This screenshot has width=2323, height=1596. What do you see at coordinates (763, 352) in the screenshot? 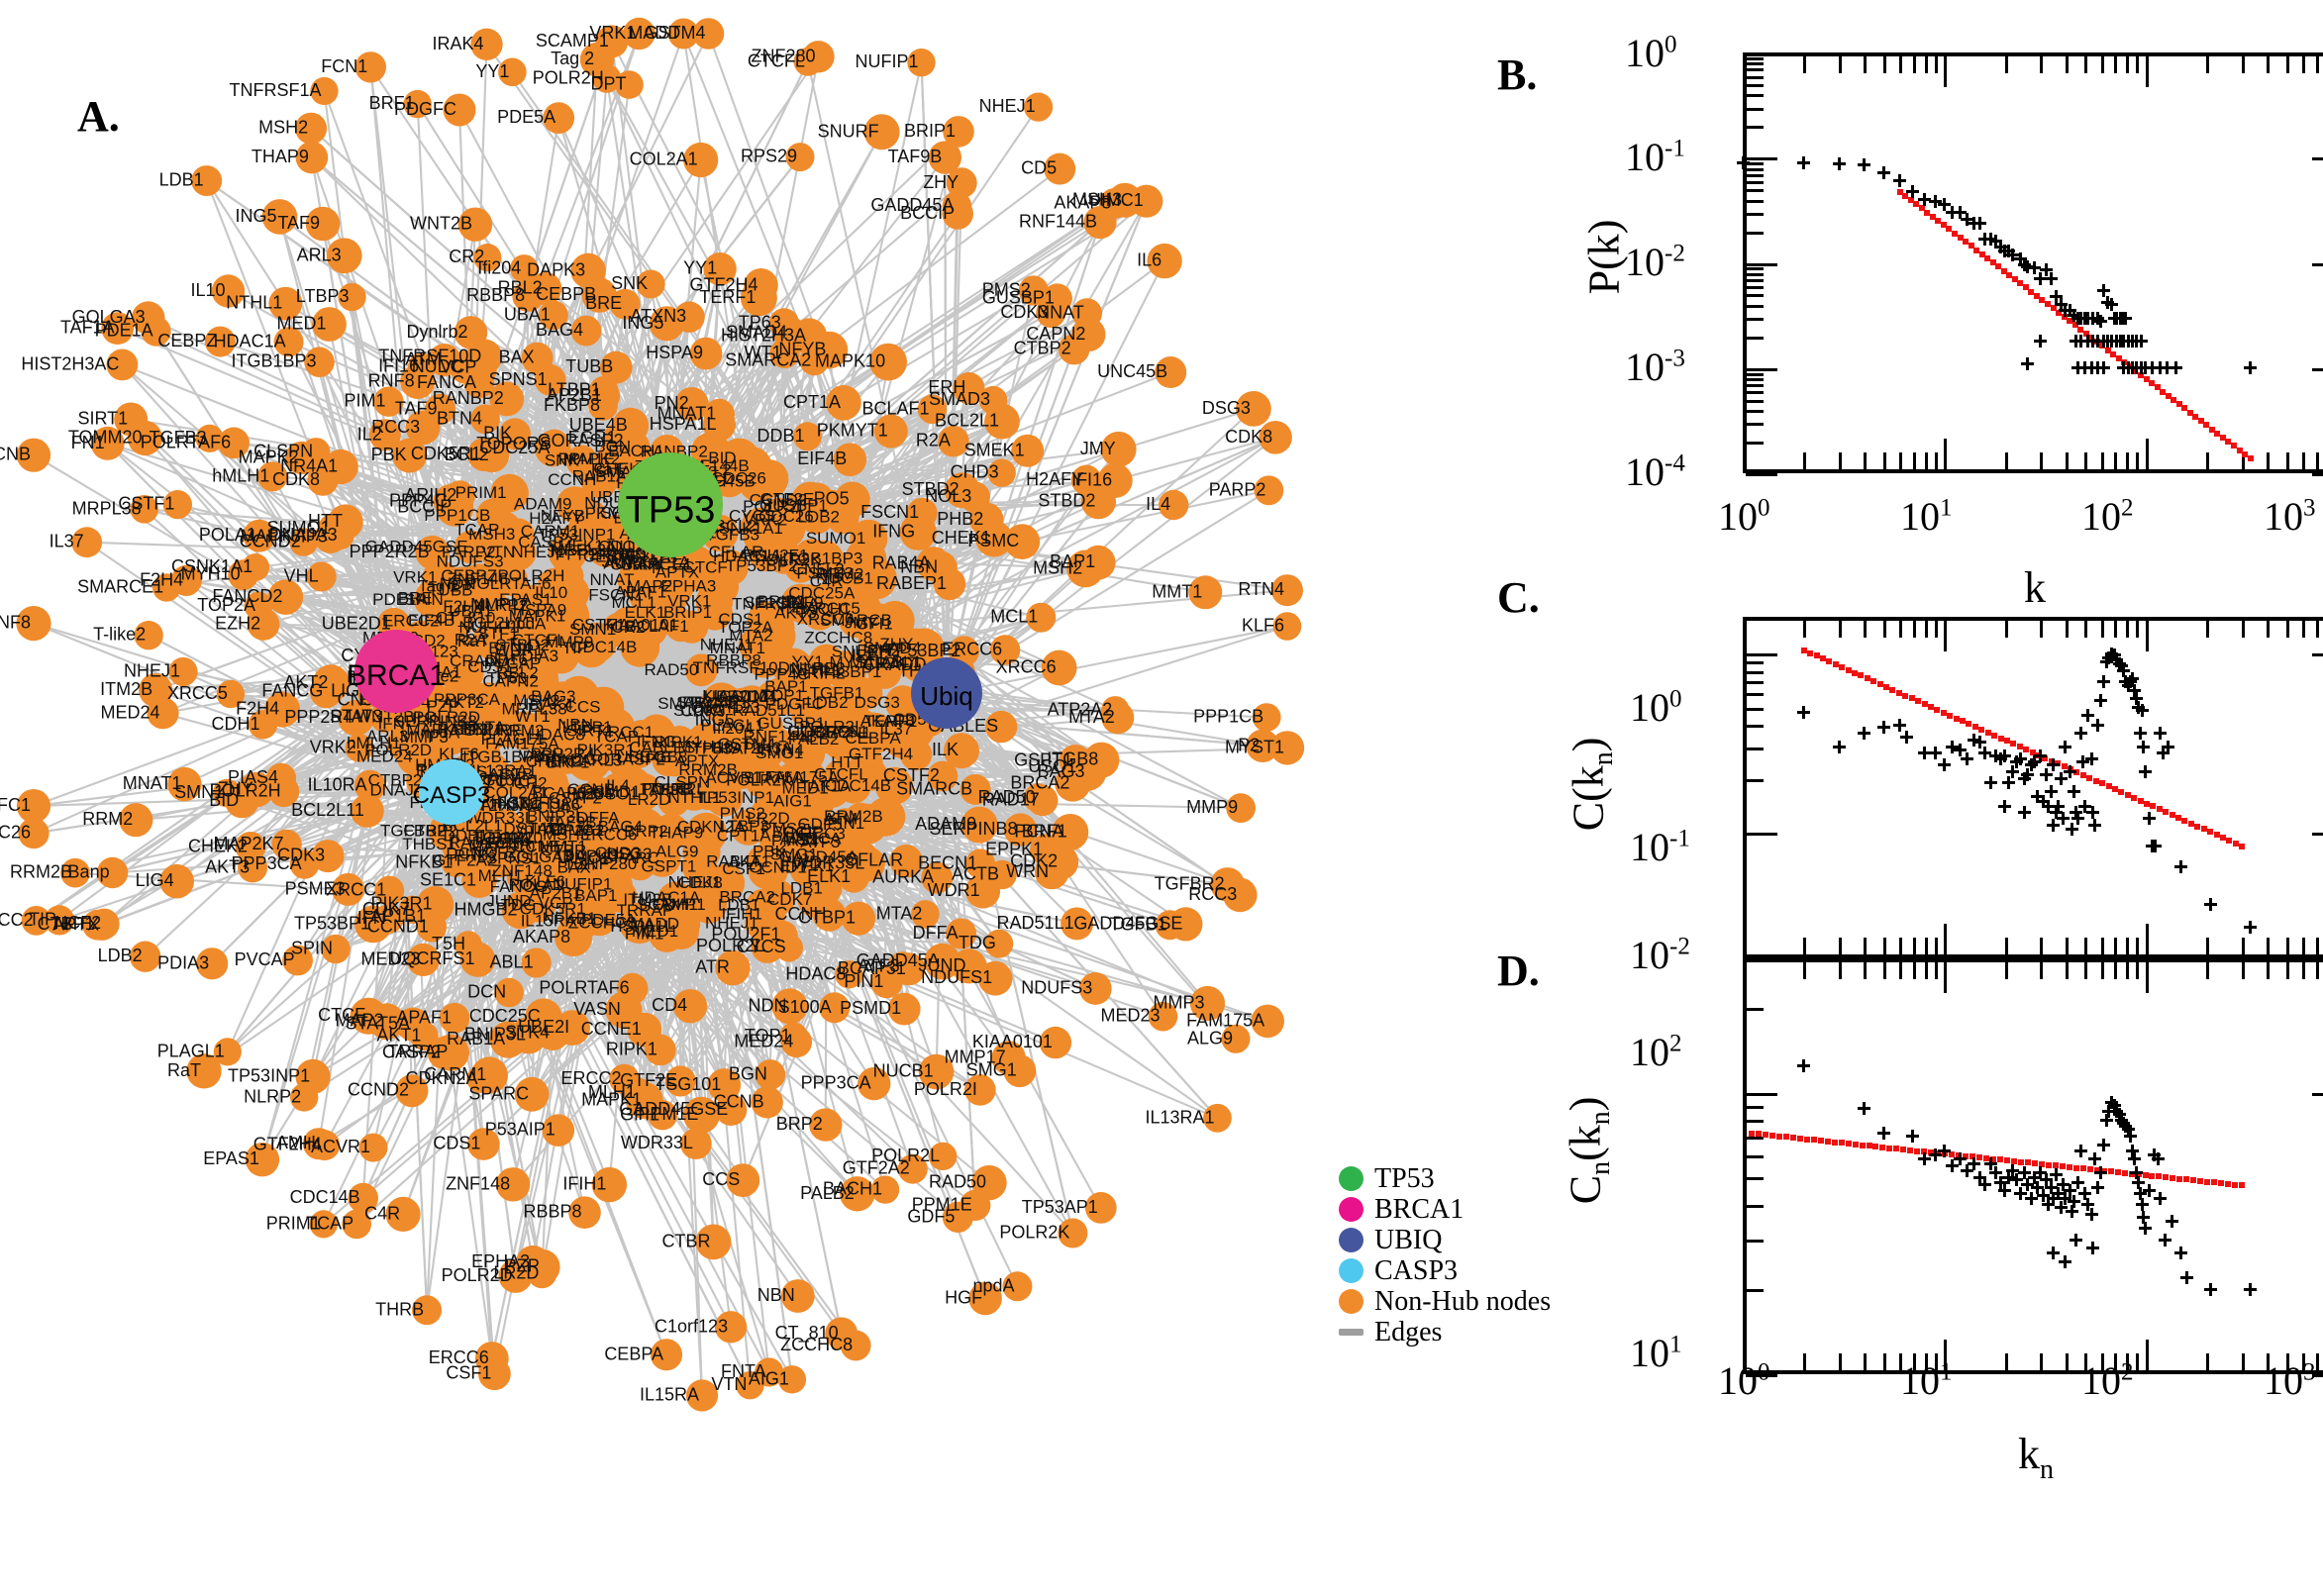
I see `network-node-label: WT1` at bounding box center [763, 352].